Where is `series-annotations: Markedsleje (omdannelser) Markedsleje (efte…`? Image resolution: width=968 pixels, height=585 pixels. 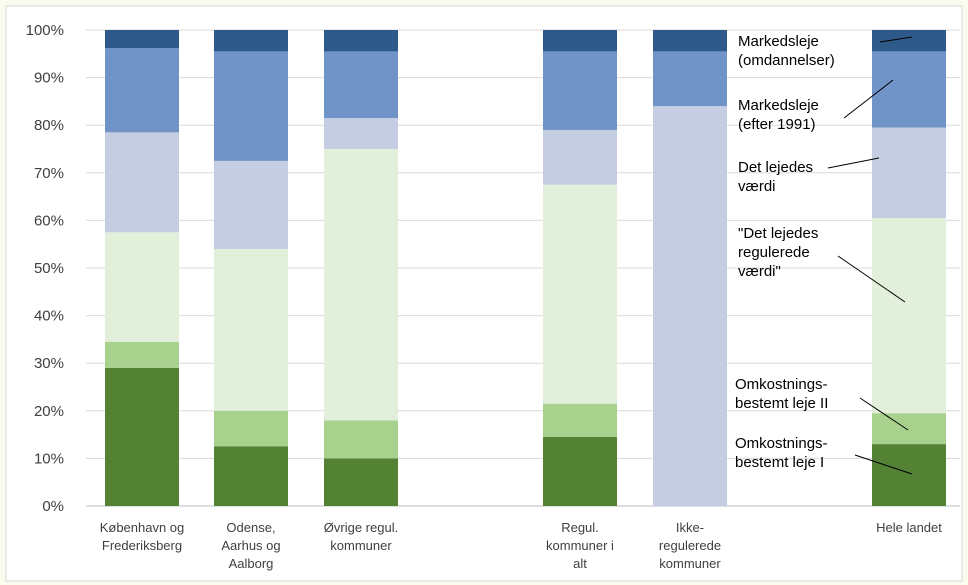 series-annotations: Markedsleje (omdannelser) Markedsleje (efte… is located at coordinates (824, 254).